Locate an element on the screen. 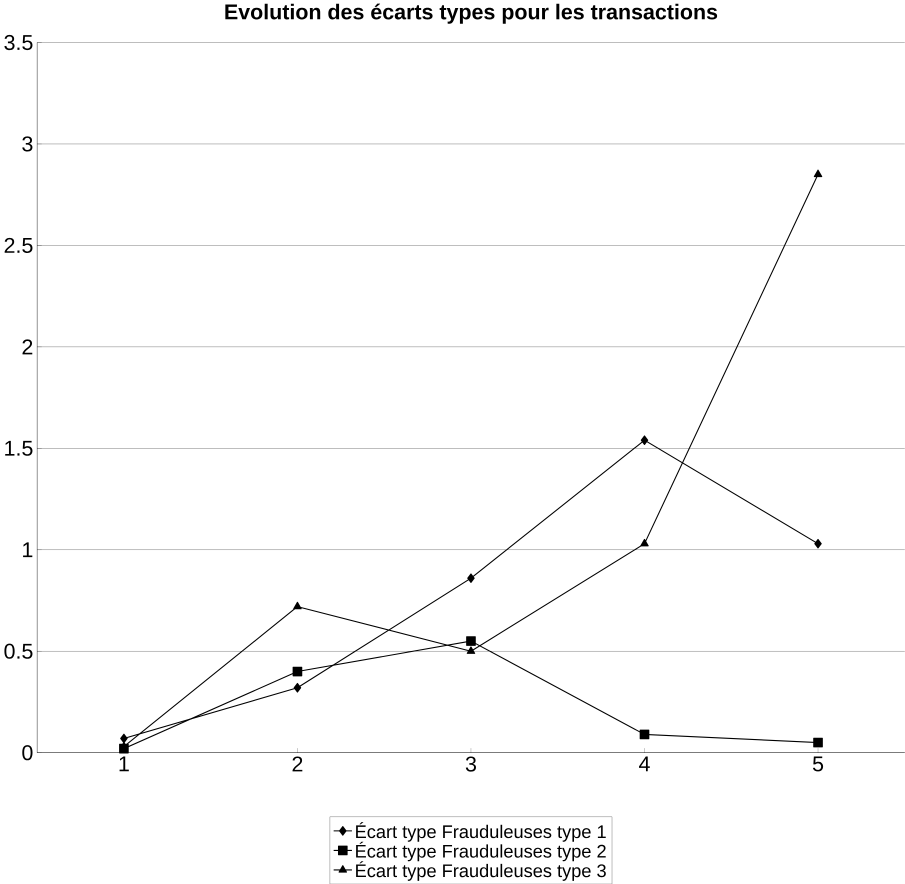 The width and height of the screenshot is (905, 884). legend-label: Écart type Frauduleuses type 3 is located at coordinates (481, 871).